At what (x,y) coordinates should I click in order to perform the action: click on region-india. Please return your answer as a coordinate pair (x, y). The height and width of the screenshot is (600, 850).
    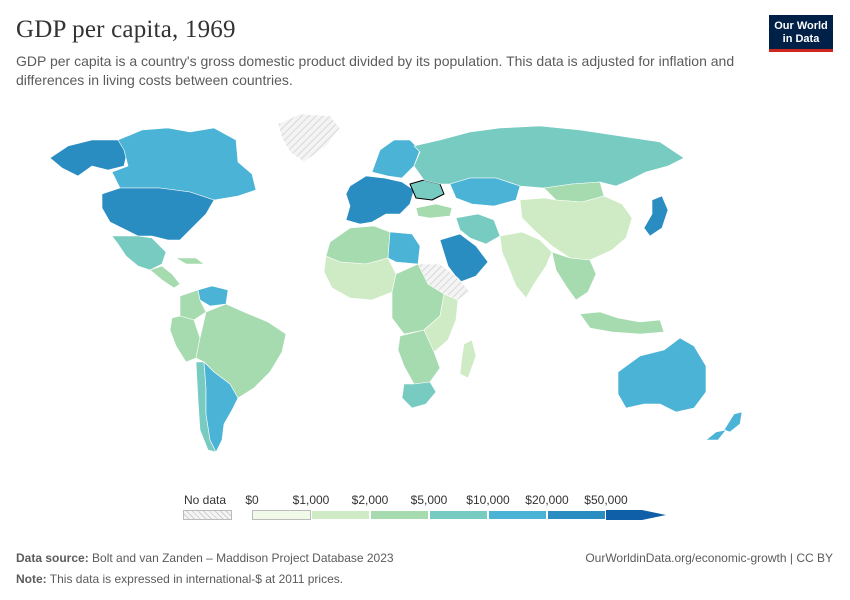
    Looking at the image, I should click on (526, 265).